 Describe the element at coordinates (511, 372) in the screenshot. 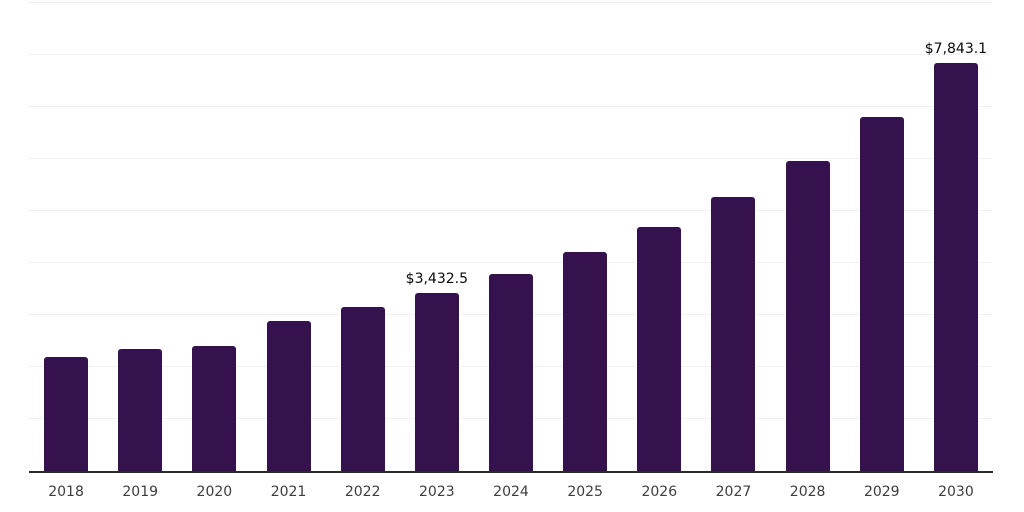

I see `bar-2024` at that location.